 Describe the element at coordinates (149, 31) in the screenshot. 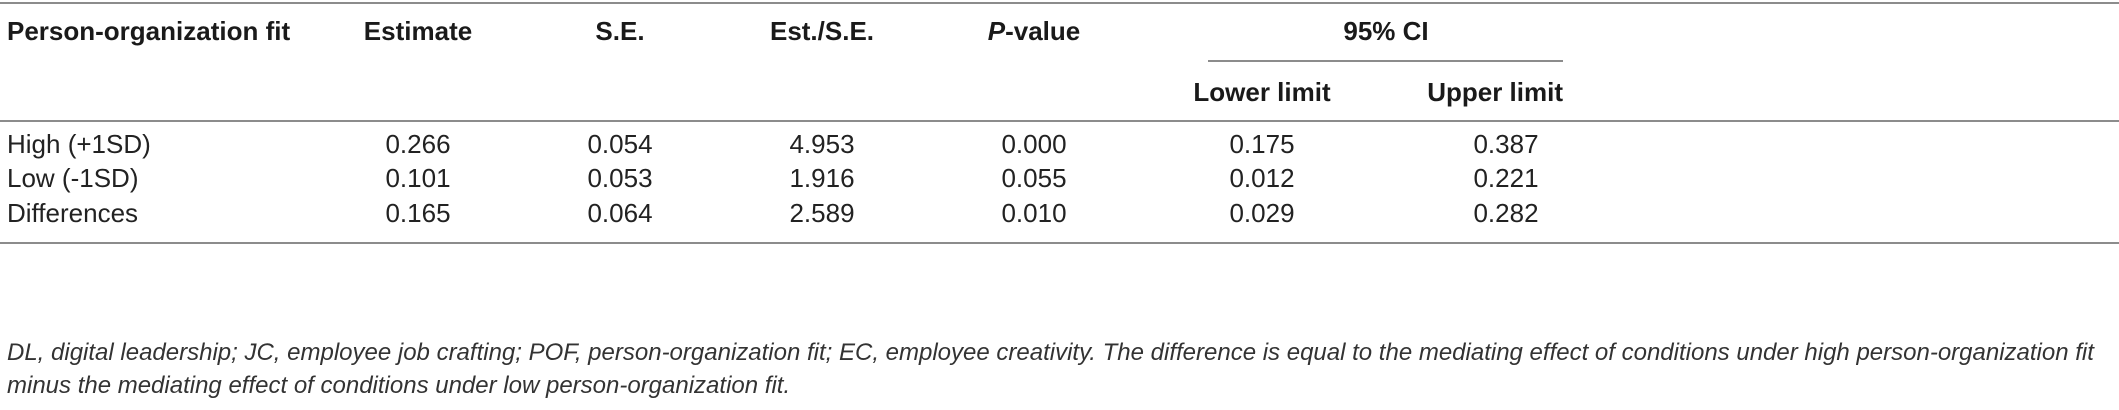

I see `header-person-organization-fit: Person-organization fit` at that location.